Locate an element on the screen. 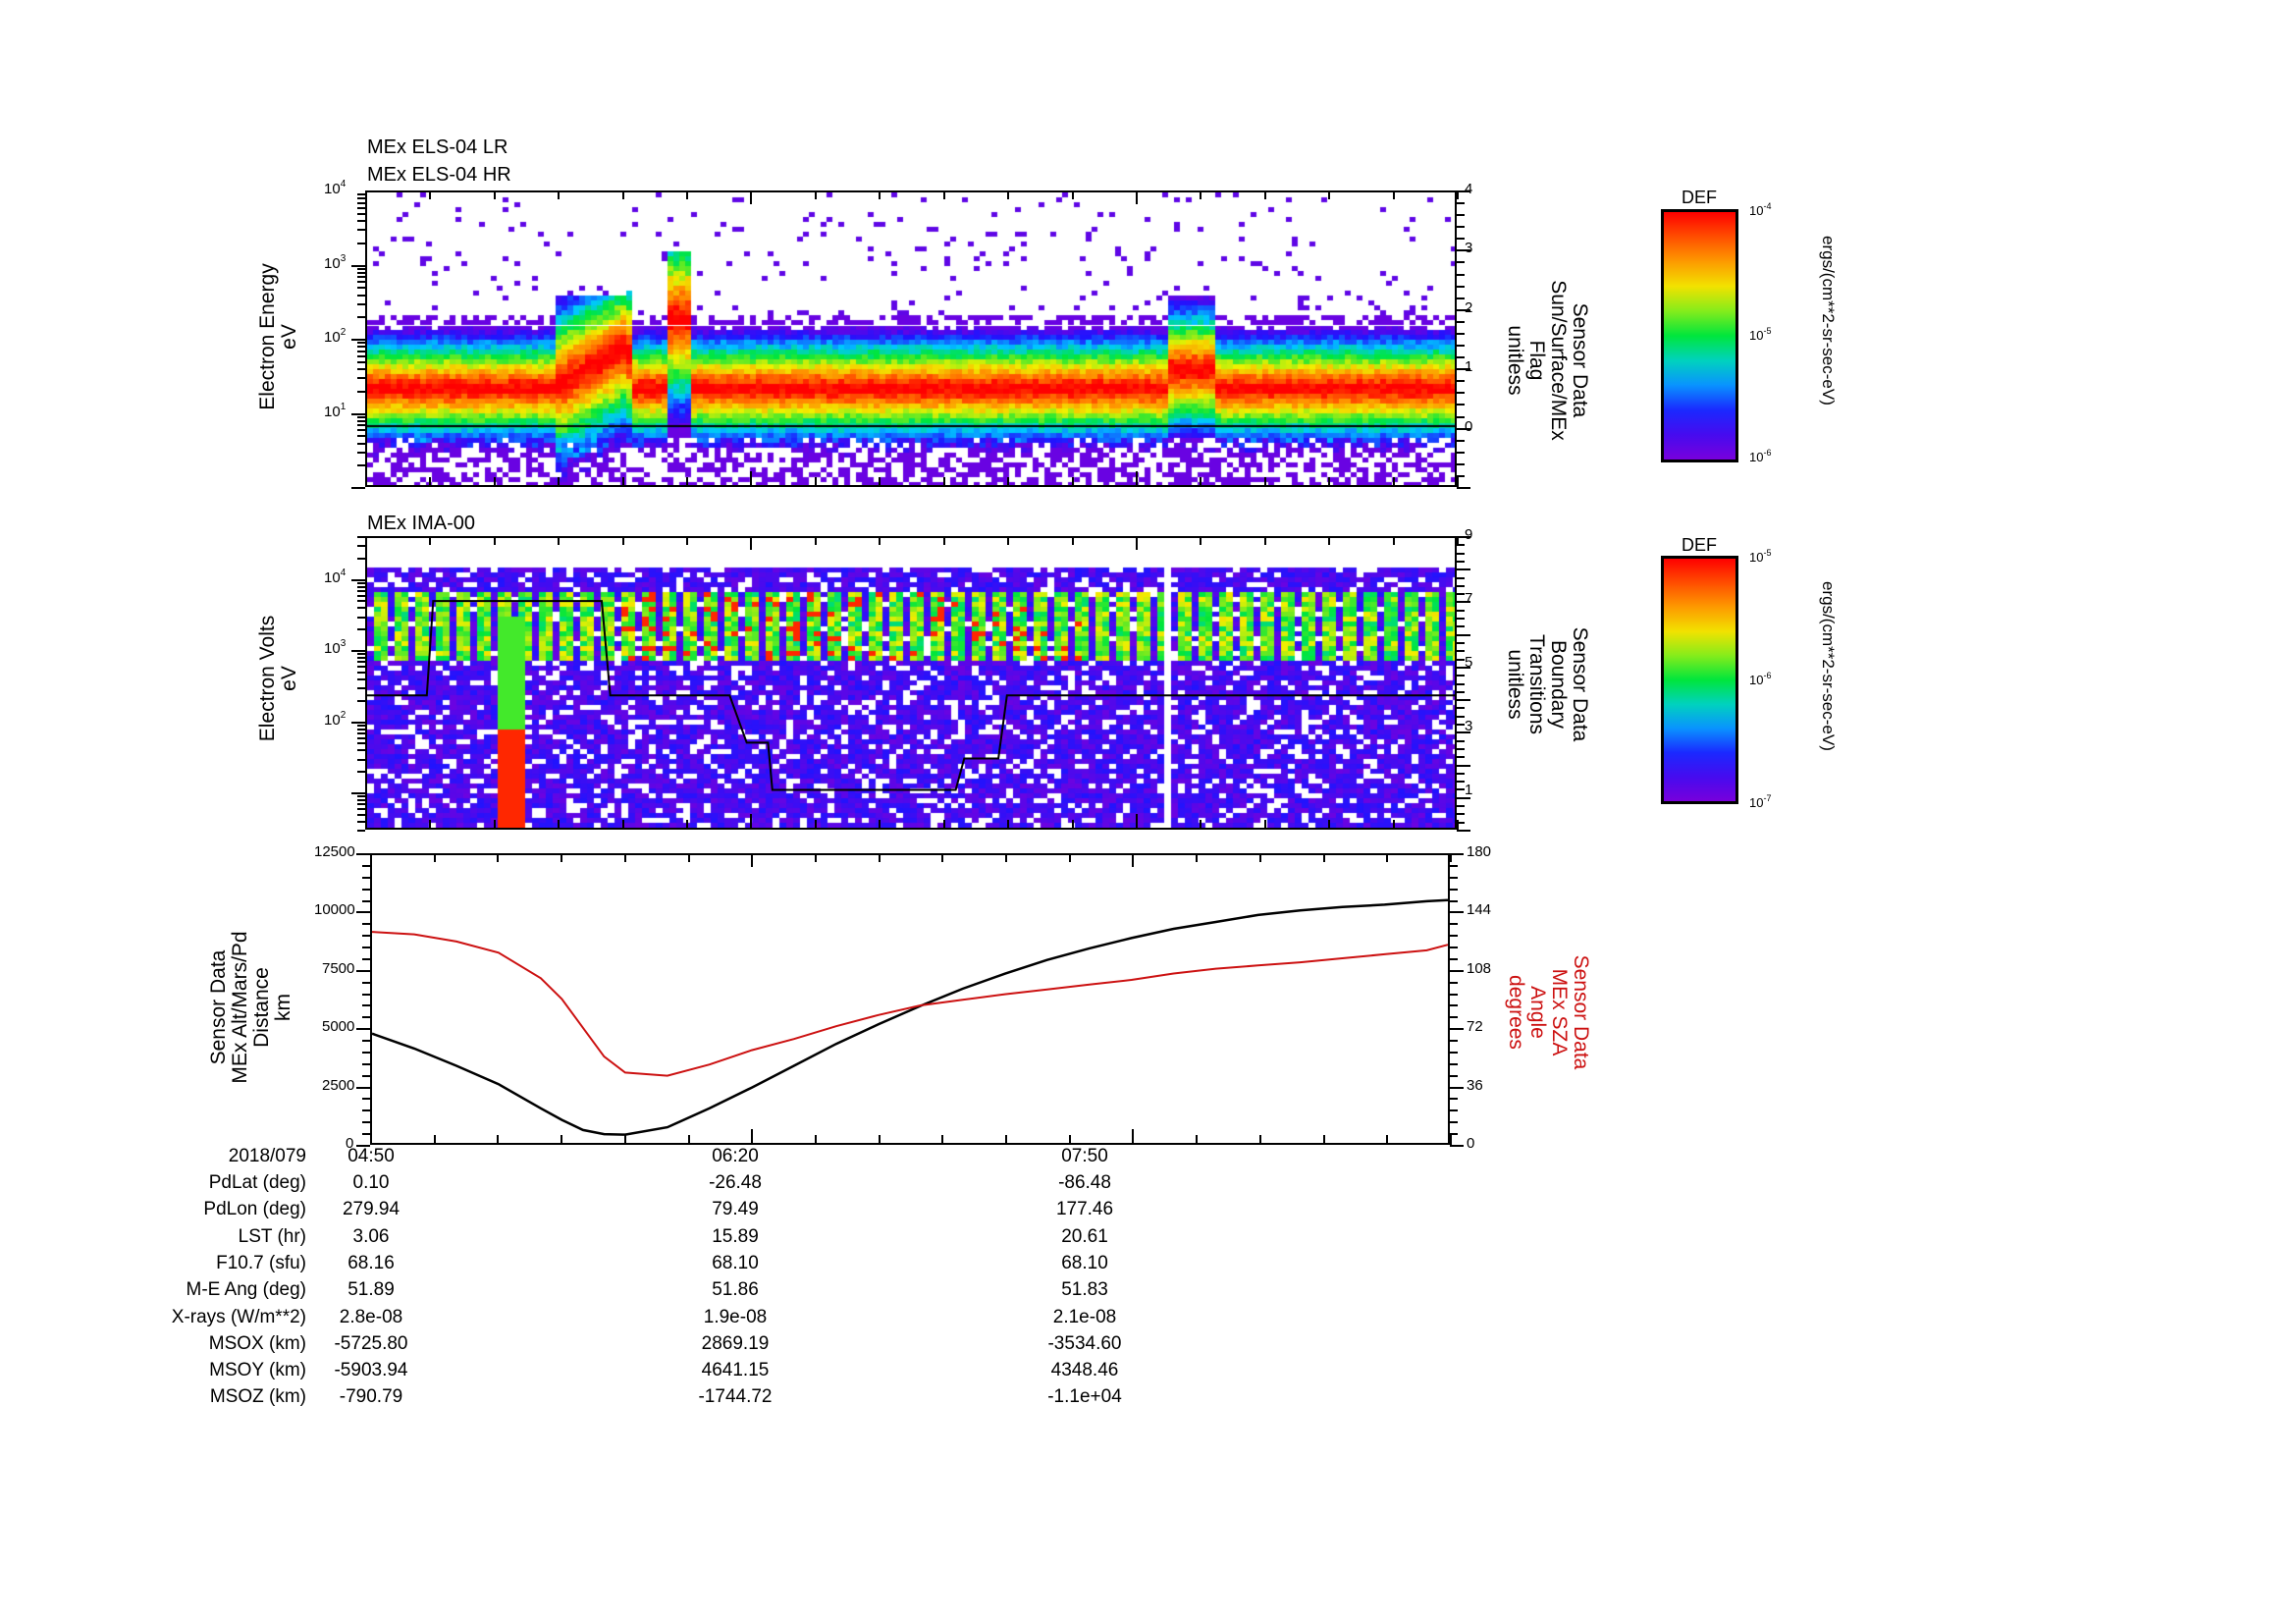 The image size is (2296, 1623). els-ytick-label: 104 is located at coordinates (335, 188).